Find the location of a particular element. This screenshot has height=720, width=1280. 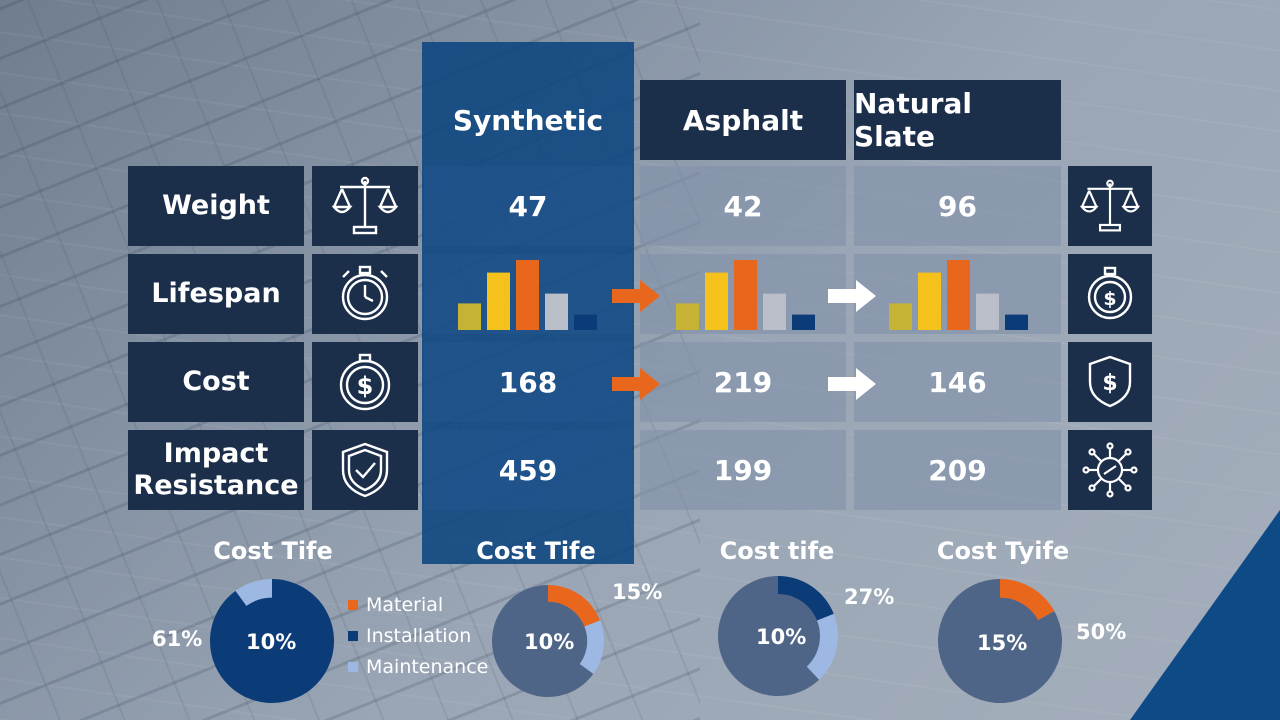

row-label-lifespan: Lifespan is located at coordinates (216, 294).